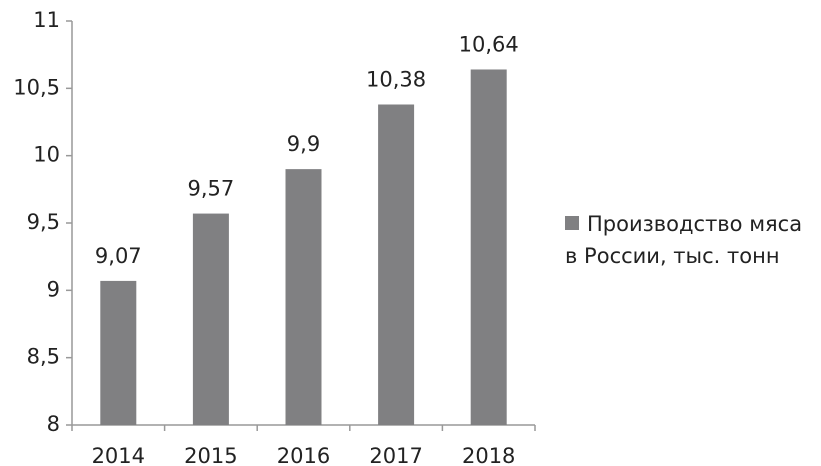 The width and height of the screenshot is (821, 466). Describe the element at coordinates (36, 87) in the screenshot. I see `y-tick-label: 10,5` at that location.